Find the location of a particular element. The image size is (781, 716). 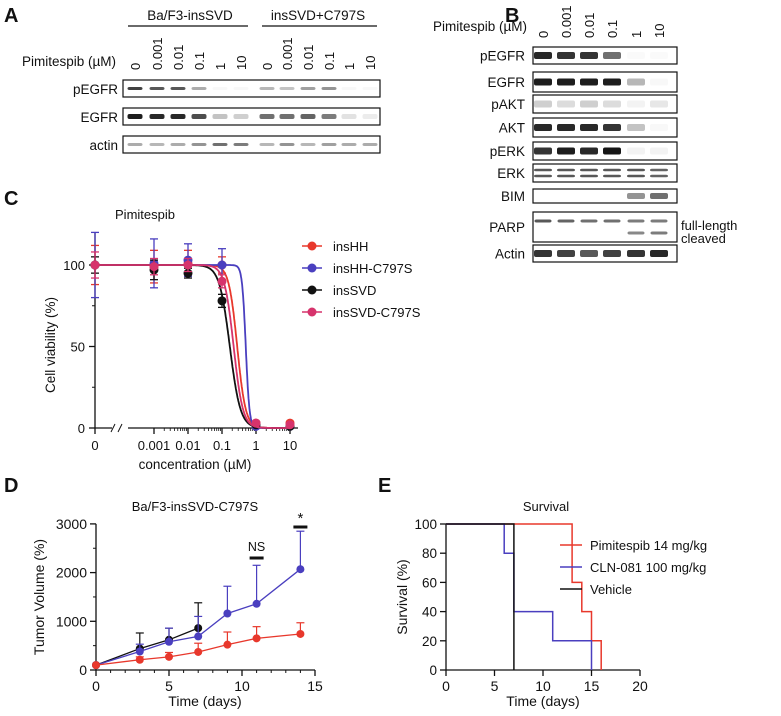

x-tick-label: 0.01 is located at coordinates (187, 445).